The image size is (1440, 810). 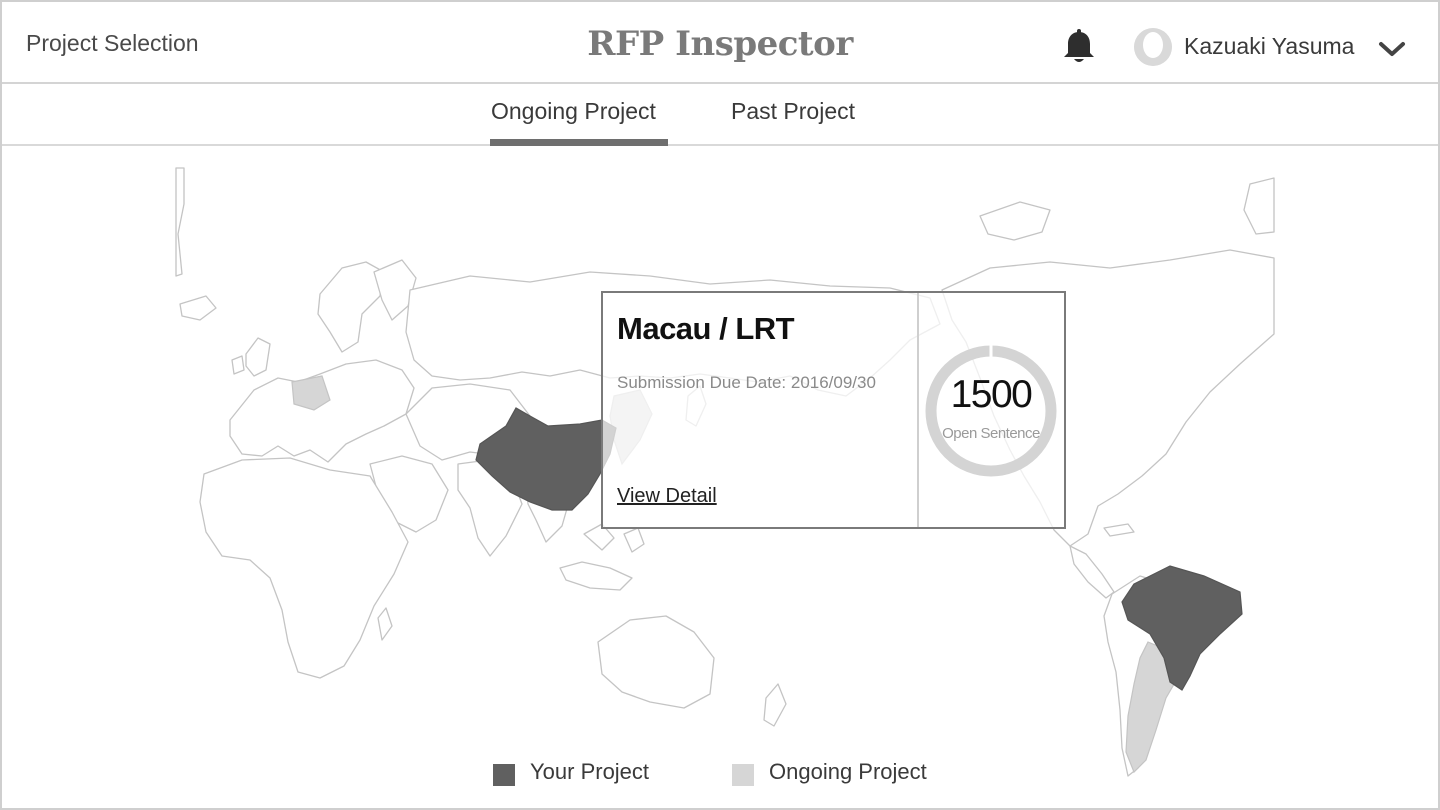 What do you see at coordinates (1392, 49) in the screenshot?
I see `chevron-down-icon` at bounding box center [1392, 49].